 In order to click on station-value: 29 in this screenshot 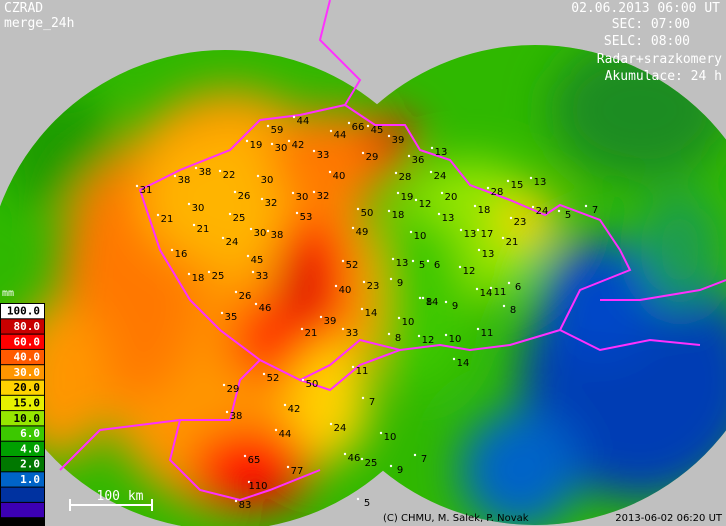, I will do `click(233, 389)`.